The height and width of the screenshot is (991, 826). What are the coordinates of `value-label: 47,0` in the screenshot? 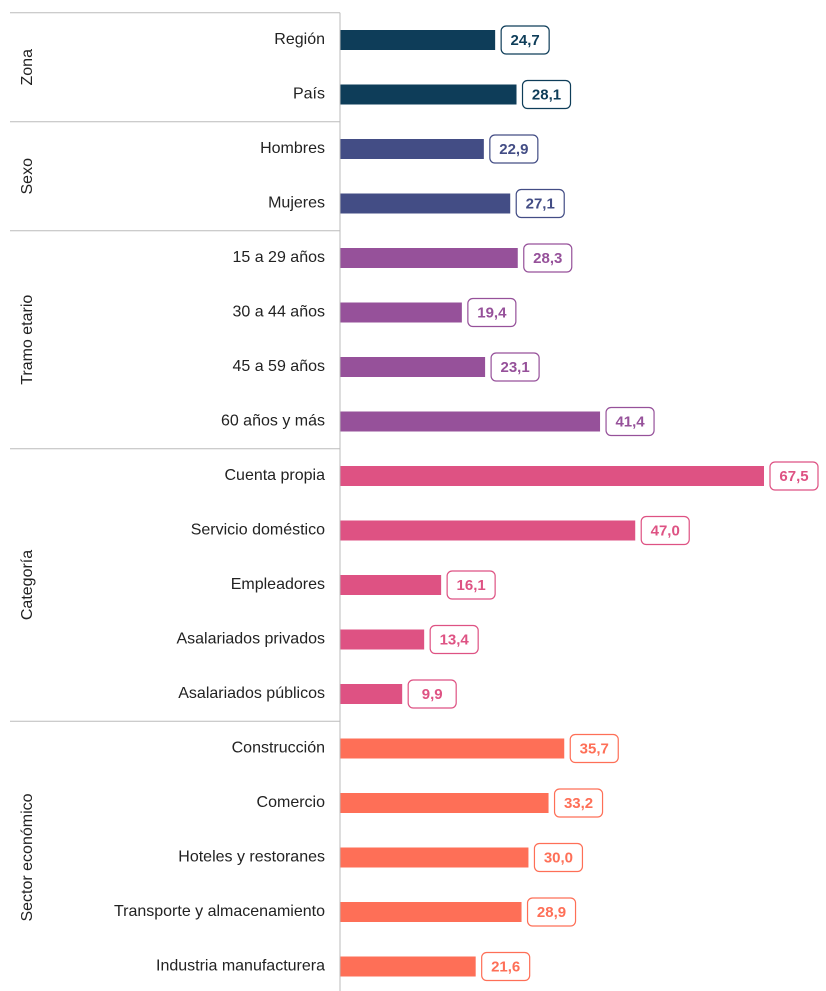 It's located at (665, 530).